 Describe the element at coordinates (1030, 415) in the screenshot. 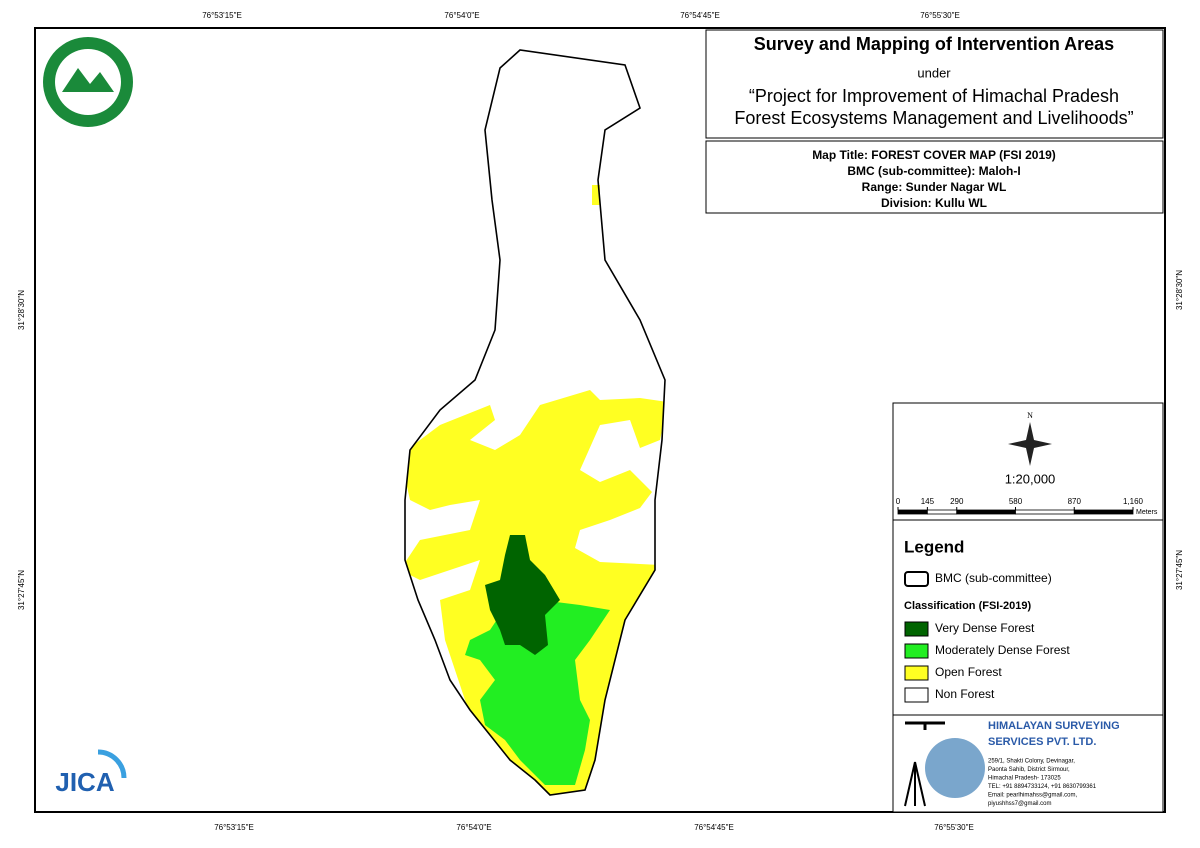

I see `north-label: N` at that location.